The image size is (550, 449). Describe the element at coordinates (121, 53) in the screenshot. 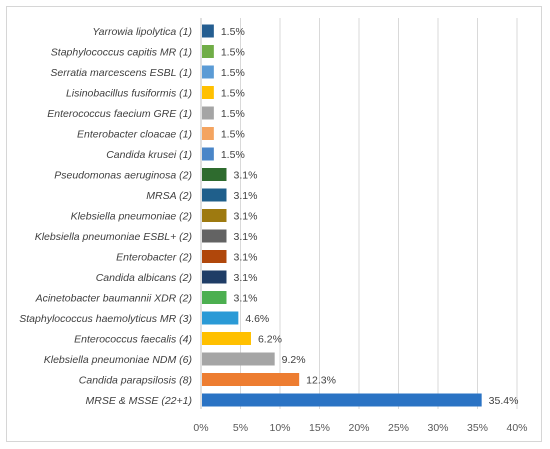

I see `category-label: Staphylococcus capitis MR (1)` at that location.